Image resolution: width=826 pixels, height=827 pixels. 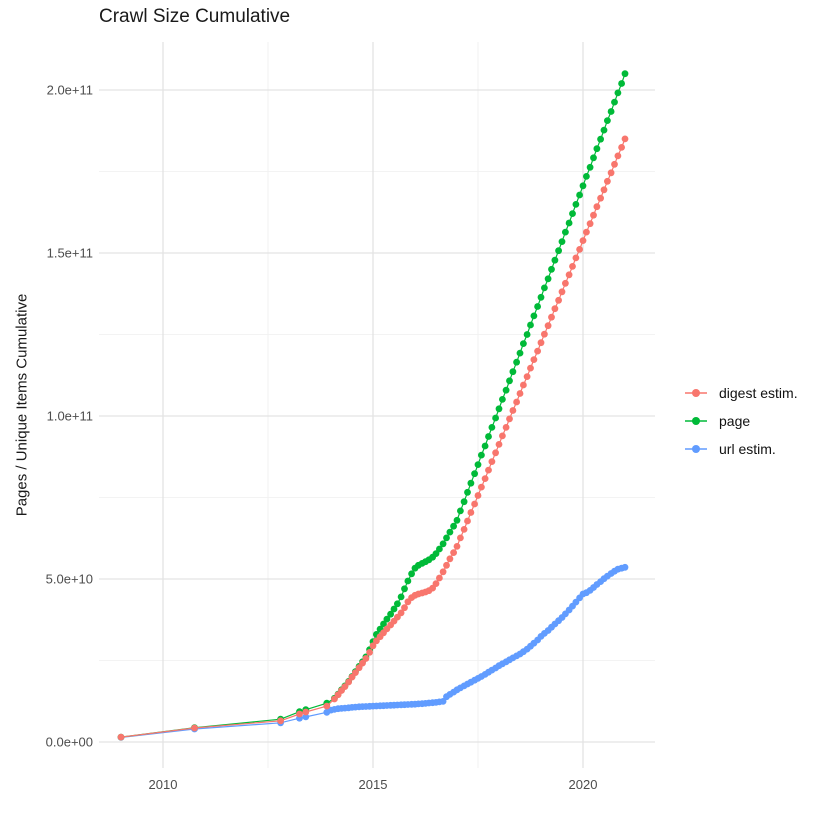 I want to click on y-tick-label: 1.5e+11, so click(x=70, y=252).